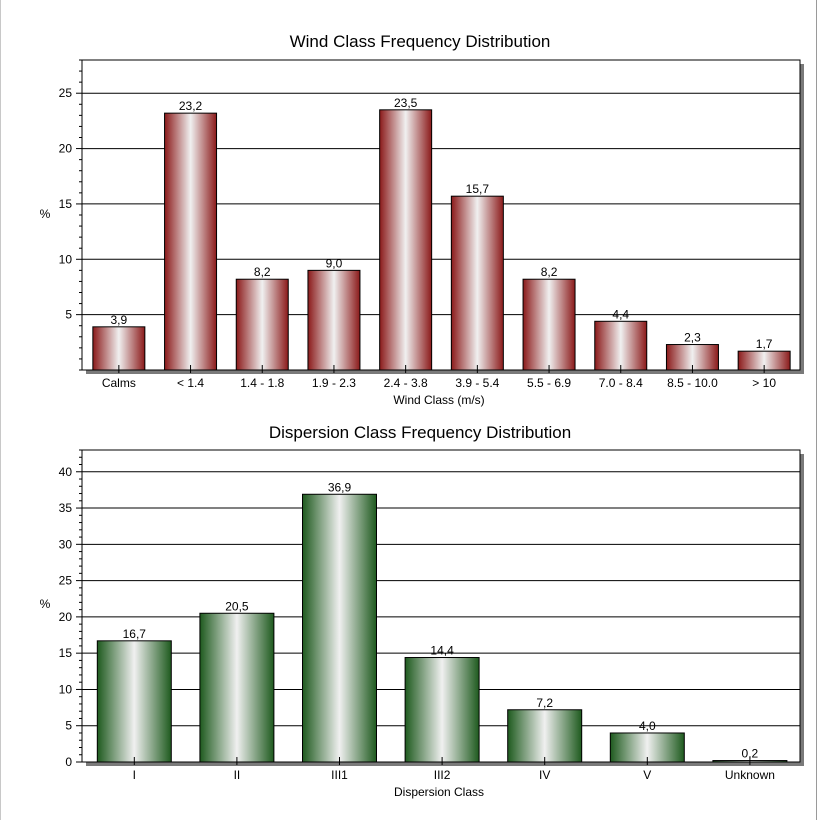  Describe the element at coordinates (0, 410) in the screenshot. I see `window-left-border` at that location.